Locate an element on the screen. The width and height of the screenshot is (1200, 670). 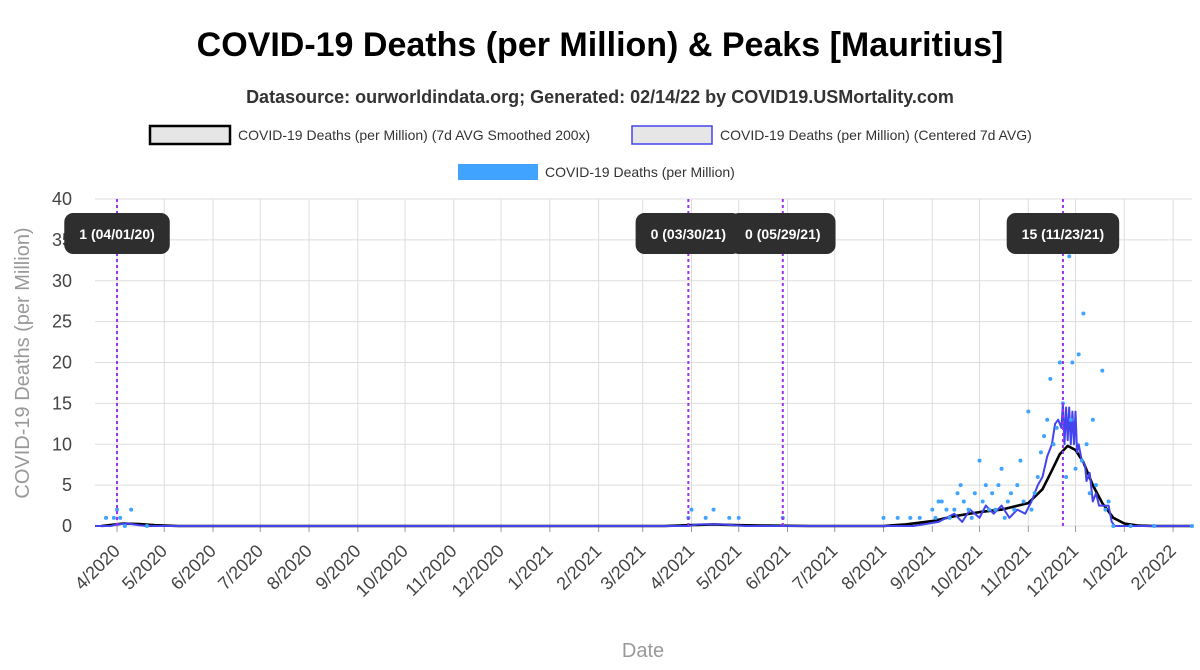
y-tick-label: 25 is located at coordinates (62, 322).